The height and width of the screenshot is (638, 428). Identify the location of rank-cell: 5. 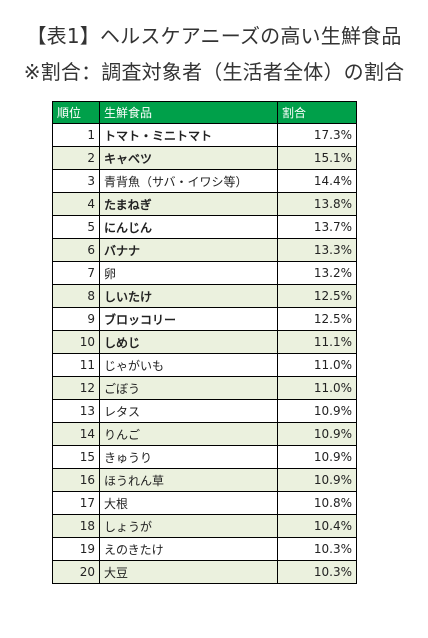
(76, 227).